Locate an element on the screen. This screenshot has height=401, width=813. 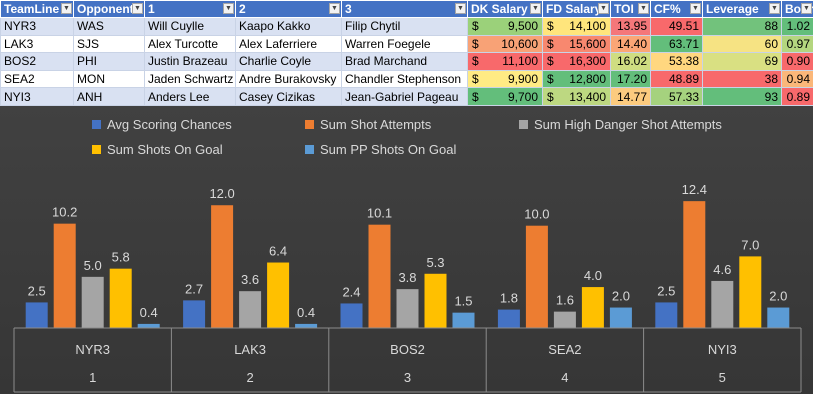
cell-fd-salary: $15,600 is located at coordinates (576, 44).